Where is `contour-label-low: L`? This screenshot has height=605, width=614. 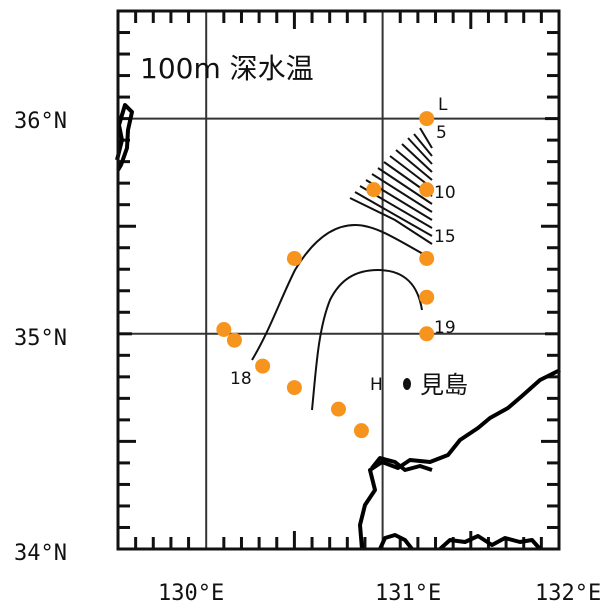 contour-label-low: L is located at coordinates (443, 105).